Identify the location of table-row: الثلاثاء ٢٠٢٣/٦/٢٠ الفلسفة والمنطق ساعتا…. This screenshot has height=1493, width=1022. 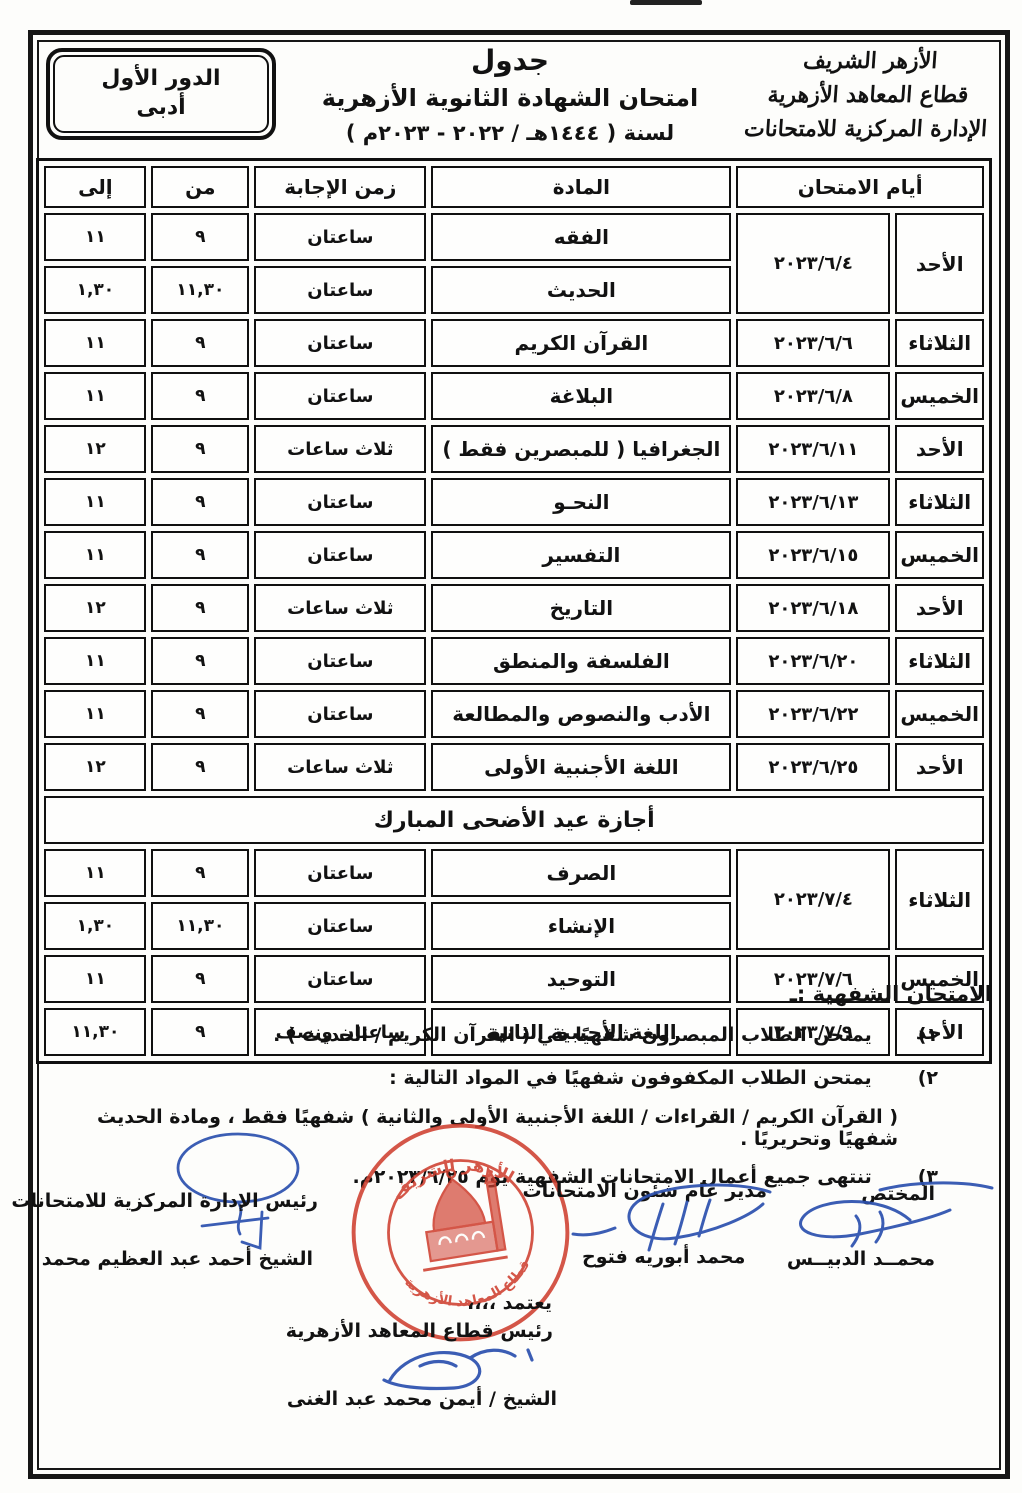
(514, 661).